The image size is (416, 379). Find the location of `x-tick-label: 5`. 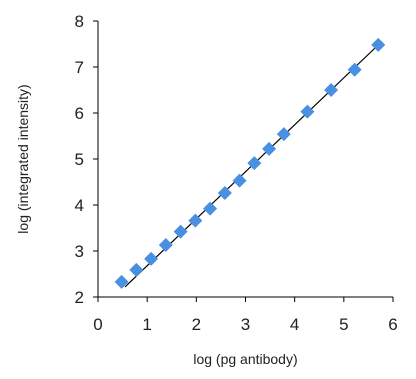

x-tick-label: 5 is located at coordinates (343, 324).